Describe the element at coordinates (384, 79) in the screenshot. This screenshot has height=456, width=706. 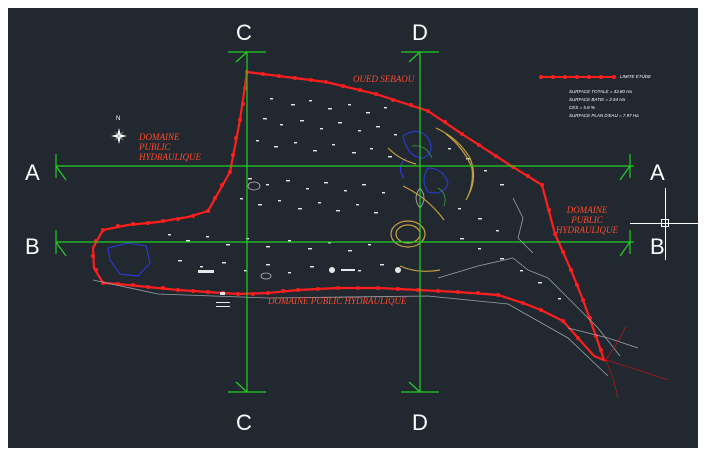
I see `oued-sebaou-label: OUED SEBAOU` at that location.